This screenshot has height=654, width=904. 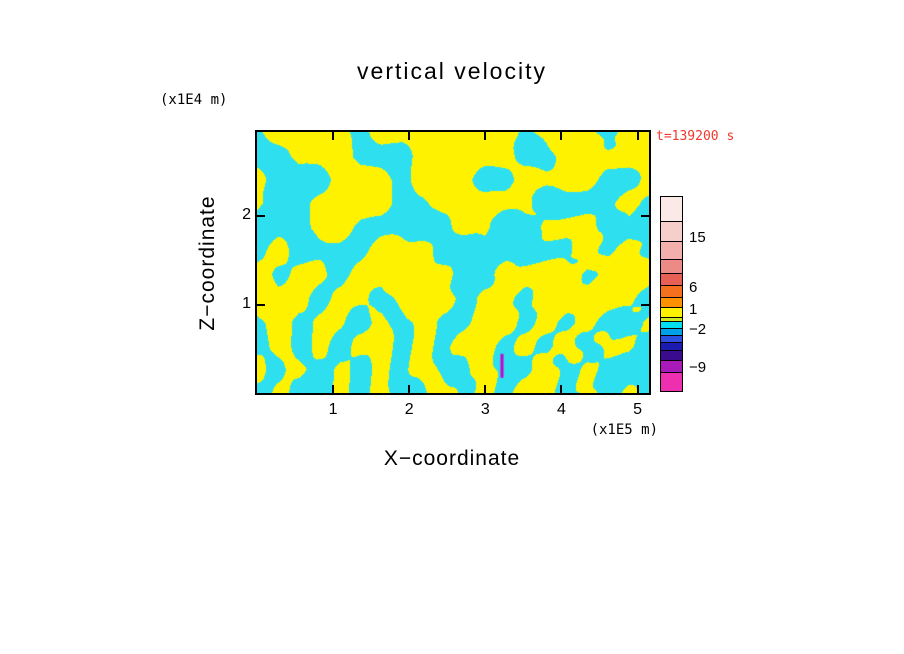 I want to click on time-annotation: t=139200 s, so click(x=695, y=136).